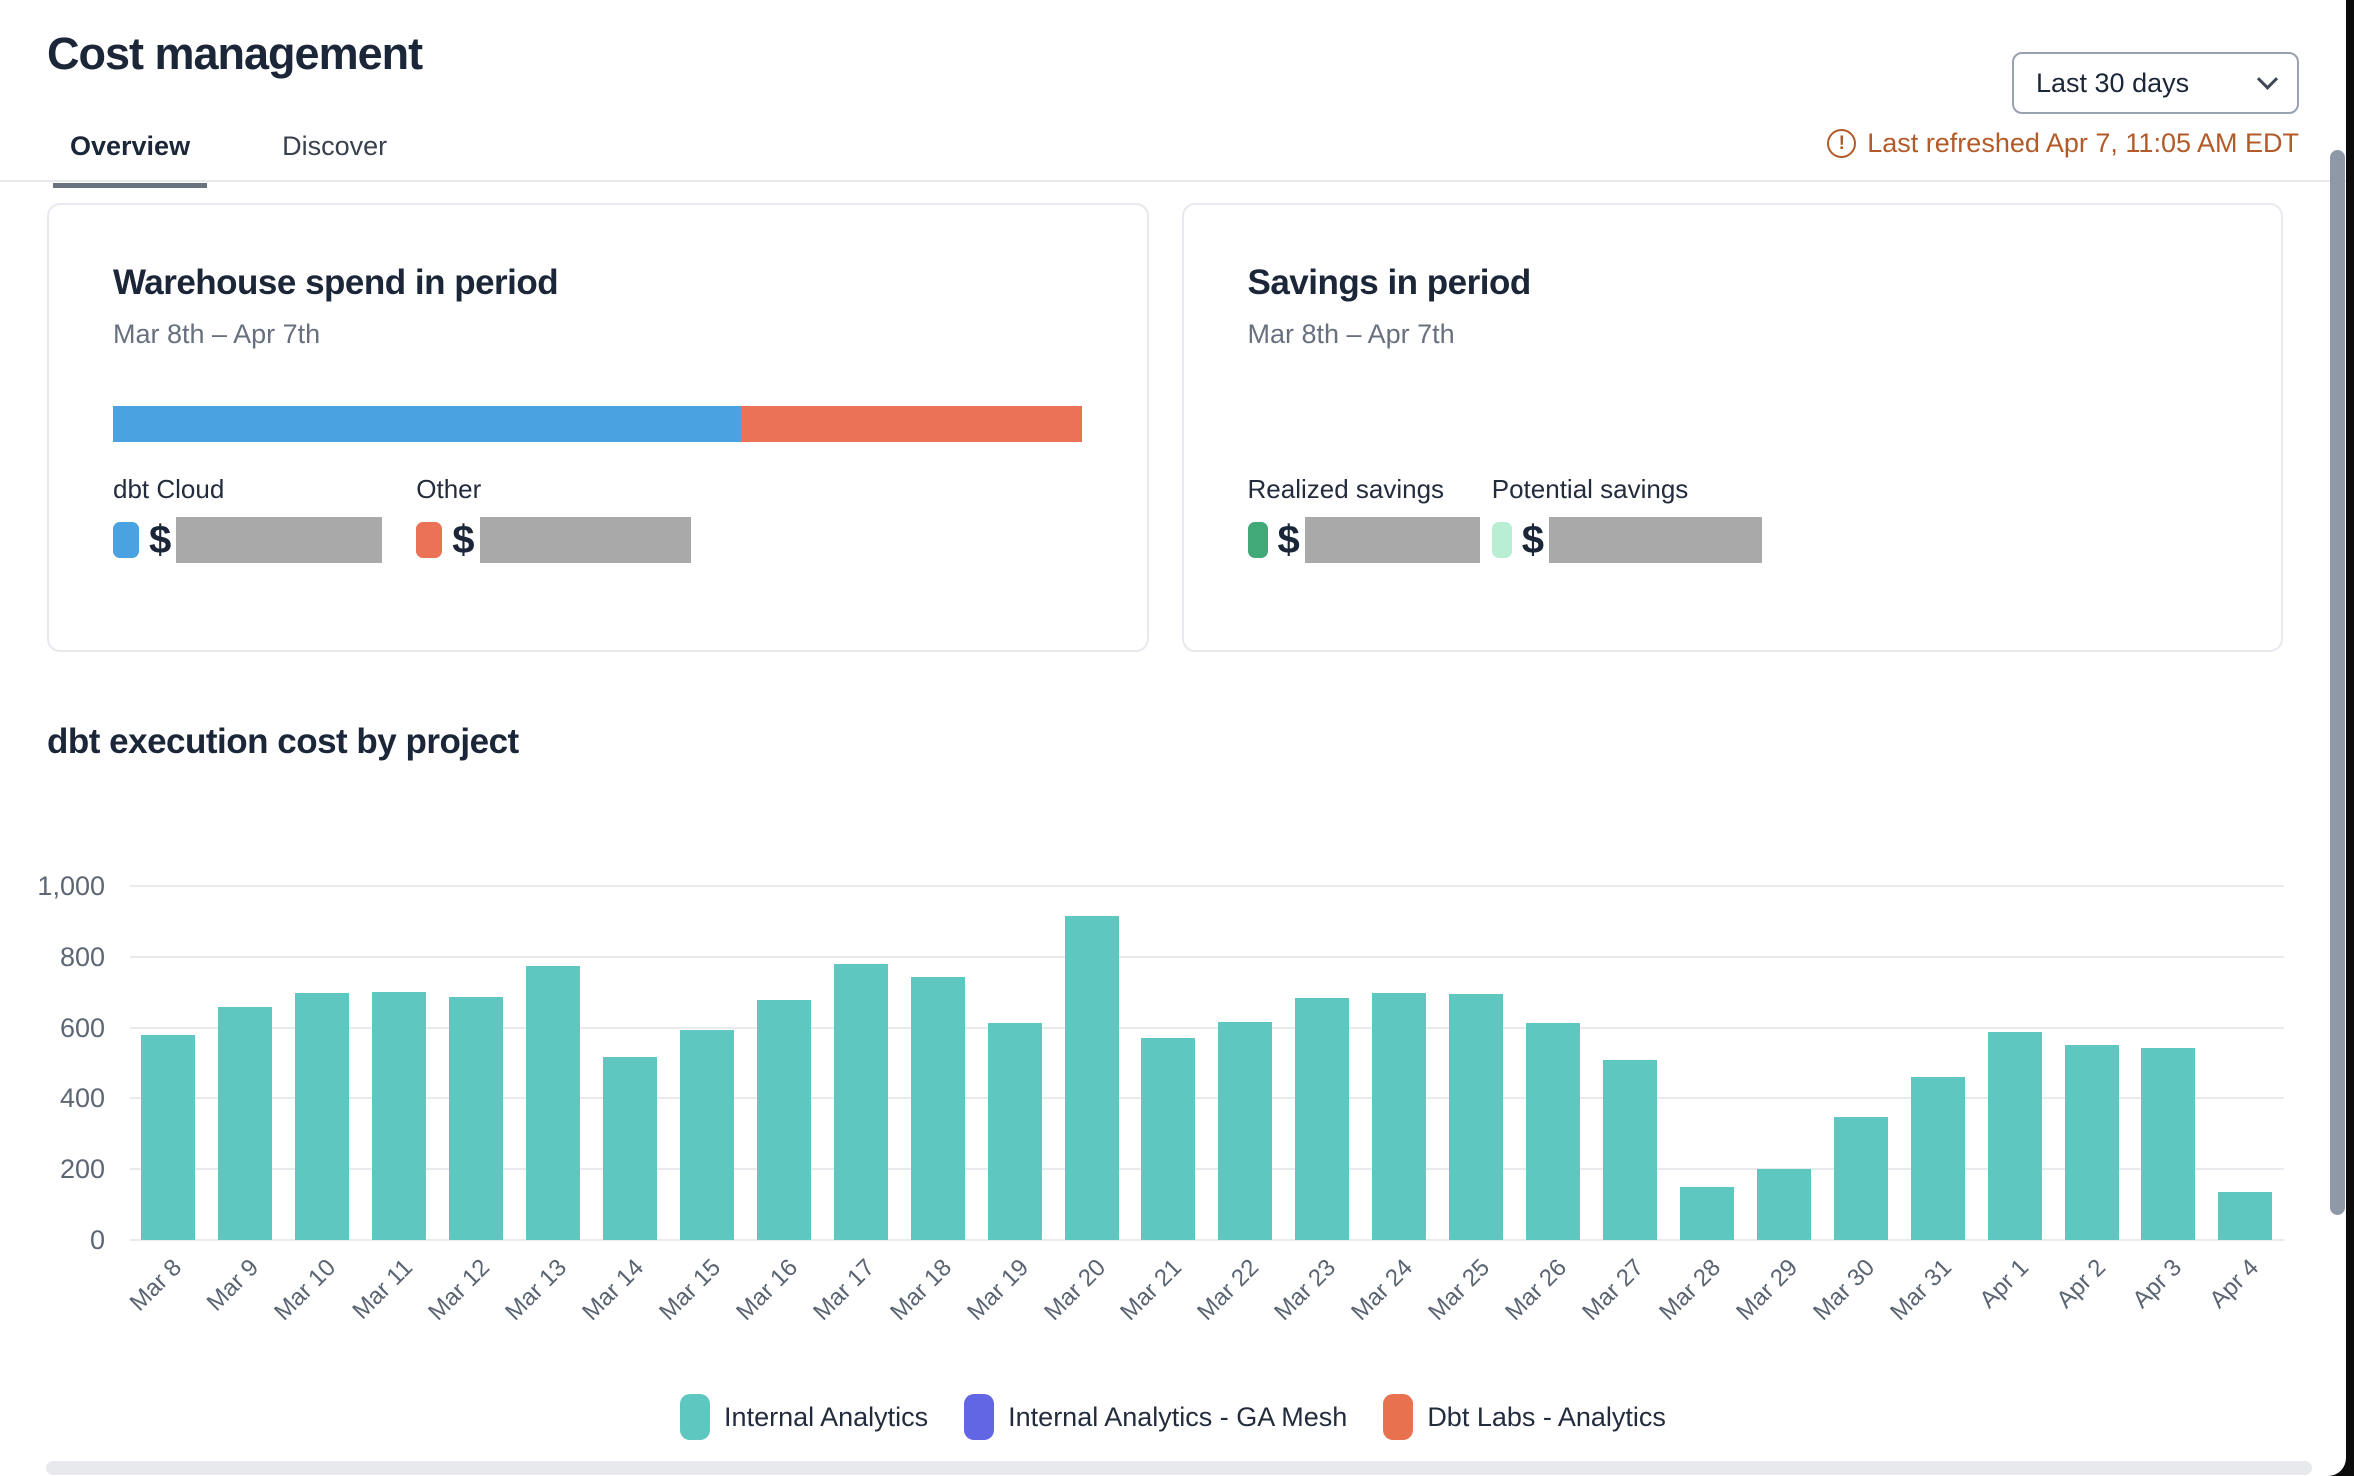 The width and height of the screenshot is (2354, 1476). I want to click on x-axis-label: Mar 21, so click(1151, 1290).